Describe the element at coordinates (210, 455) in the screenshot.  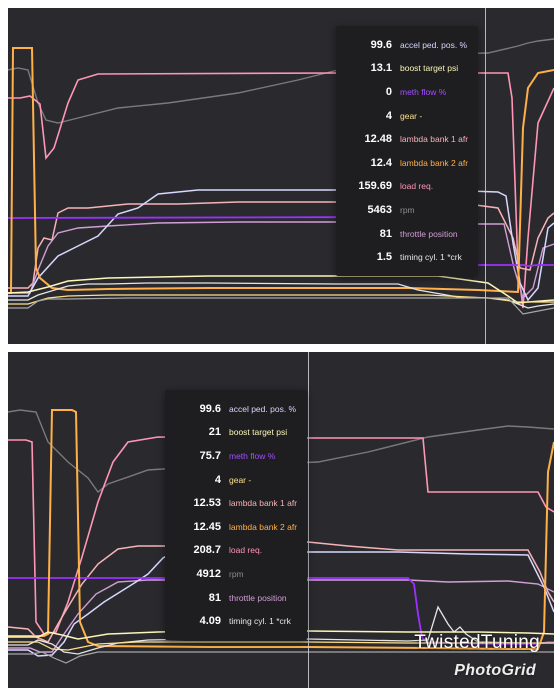
I see `tooltip-value: 75.7` at that location.